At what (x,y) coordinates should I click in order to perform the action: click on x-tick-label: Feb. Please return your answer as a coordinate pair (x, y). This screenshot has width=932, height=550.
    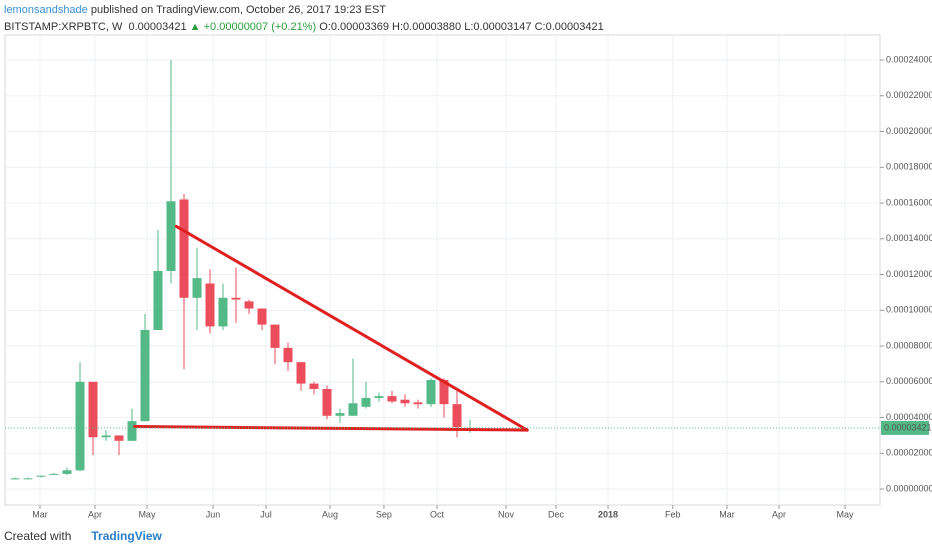
    Looking at the image, I should click on (673, 514).